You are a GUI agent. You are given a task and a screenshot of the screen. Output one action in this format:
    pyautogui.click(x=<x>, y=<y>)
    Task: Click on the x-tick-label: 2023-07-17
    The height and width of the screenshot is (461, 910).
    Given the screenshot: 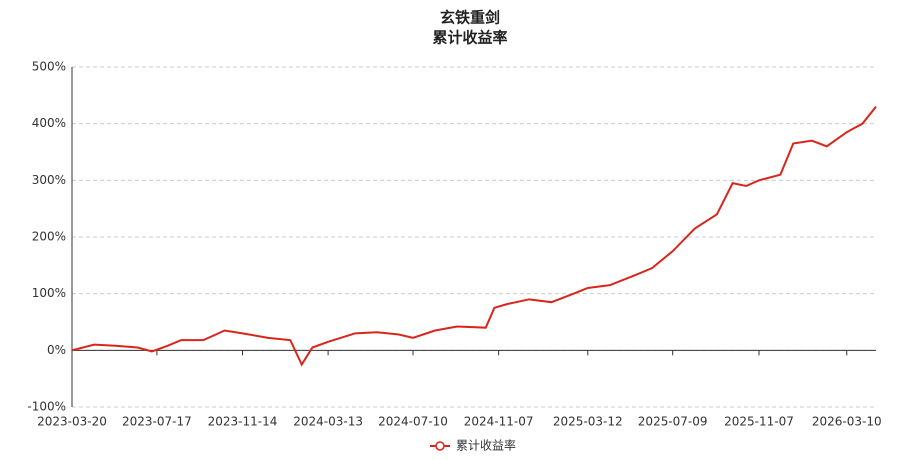 What is the action you would take?
    pyautogui.click(x=157, y=422)
    